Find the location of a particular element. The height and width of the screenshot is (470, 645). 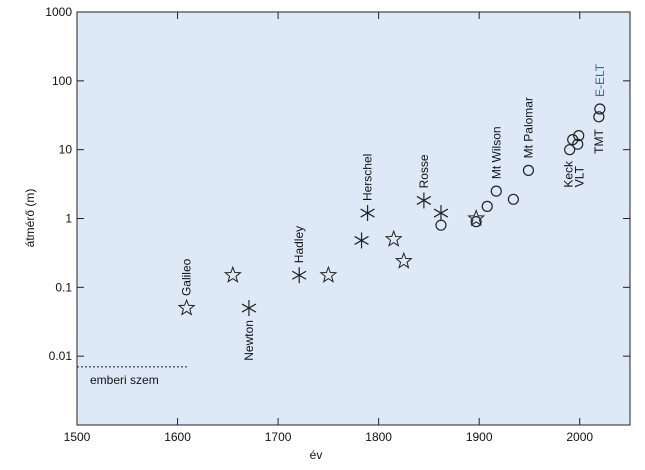

point-label: Mt Palomar is located at coordinates (528, 127).